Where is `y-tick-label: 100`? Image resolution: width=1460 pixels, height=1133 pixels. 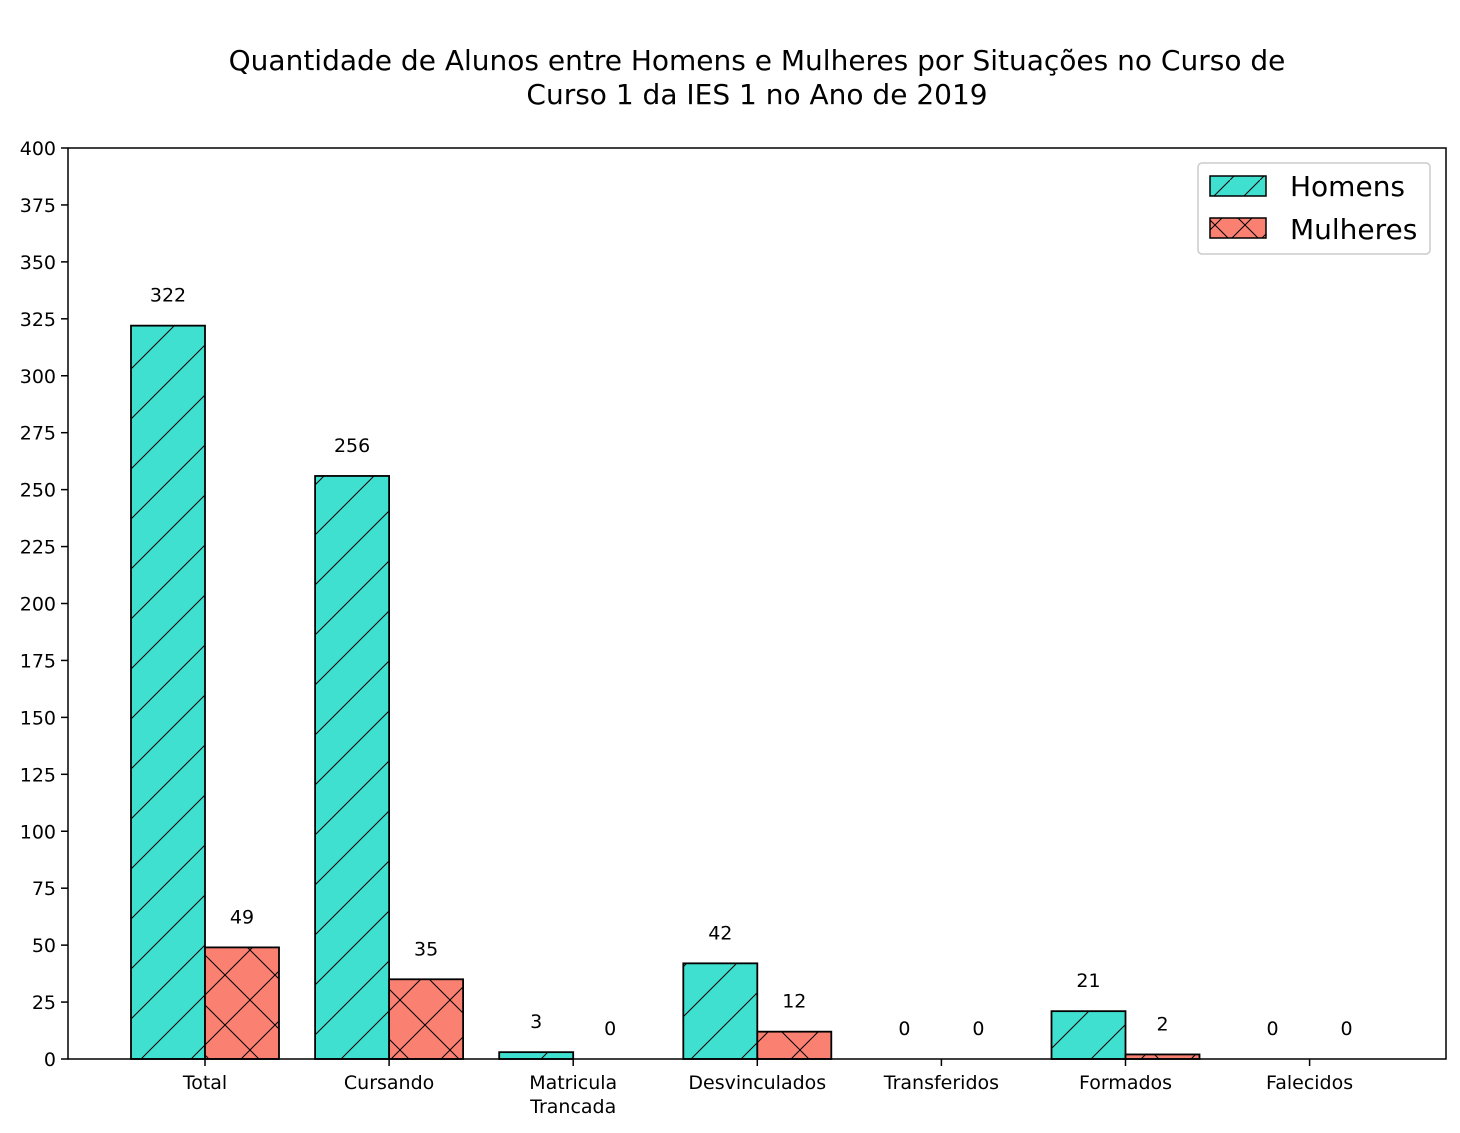
y-tick-label: 100 is located at coordinates (38, 832).